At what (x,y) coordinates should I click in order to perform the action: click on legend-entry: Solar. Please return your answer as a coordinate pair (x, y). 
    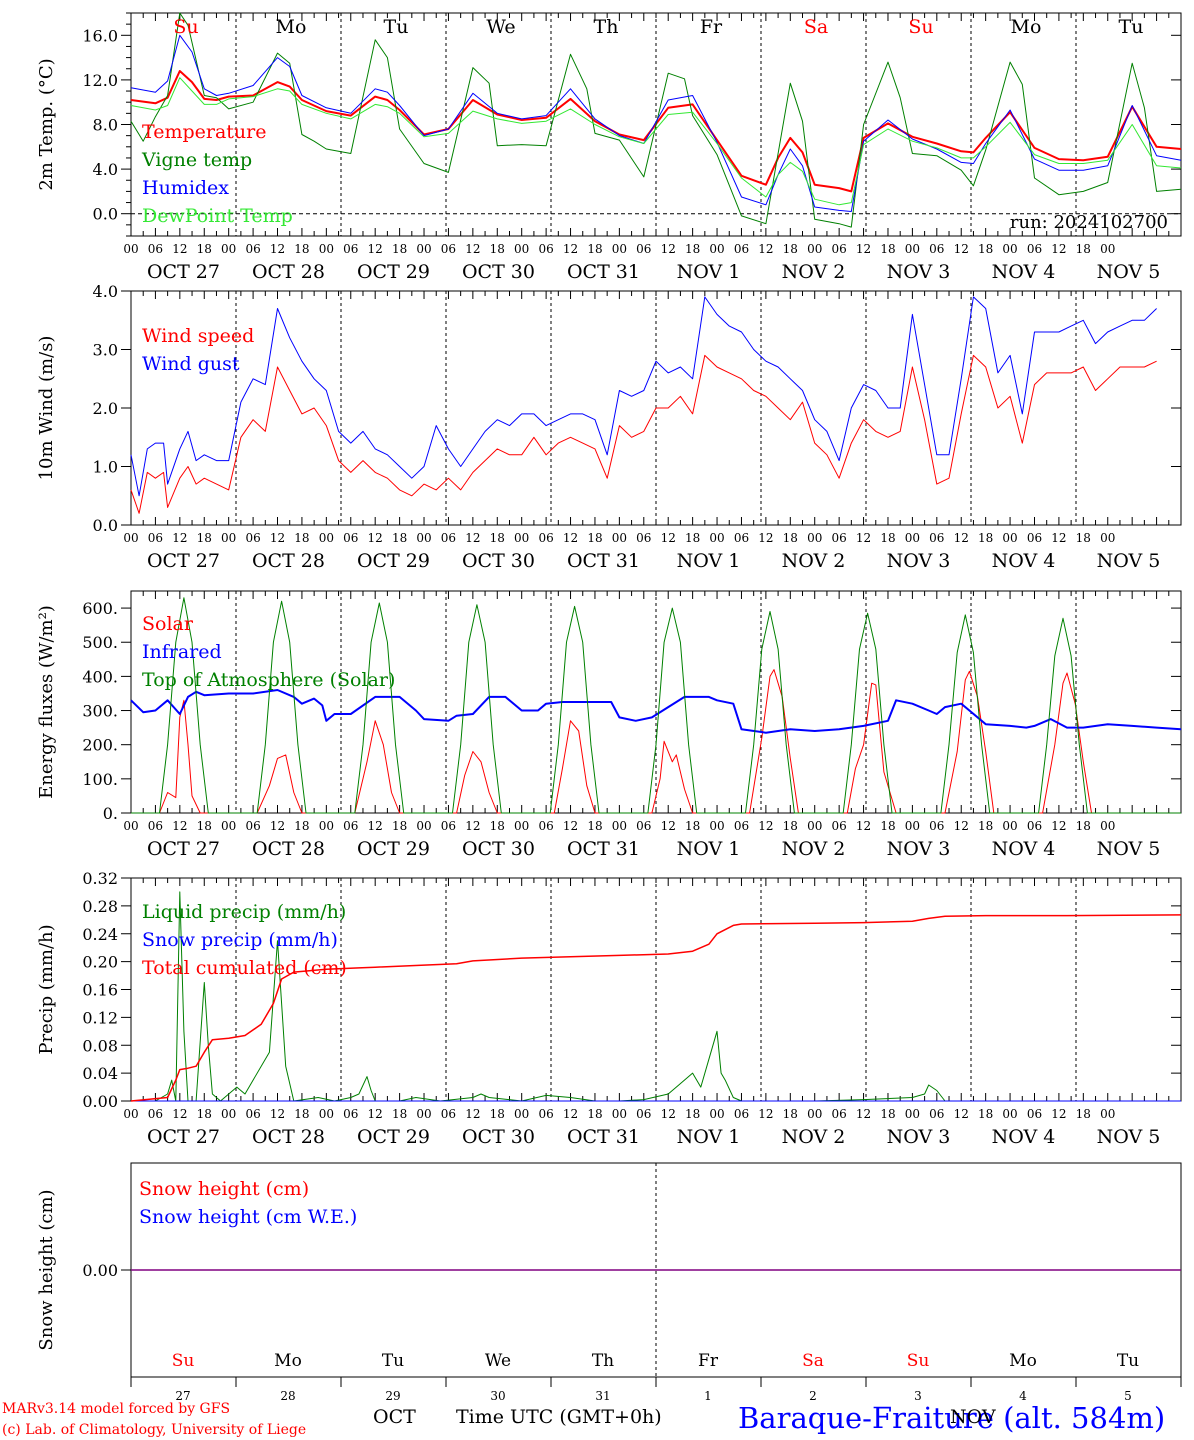
    Looking at the image, I should click on (168, 624).